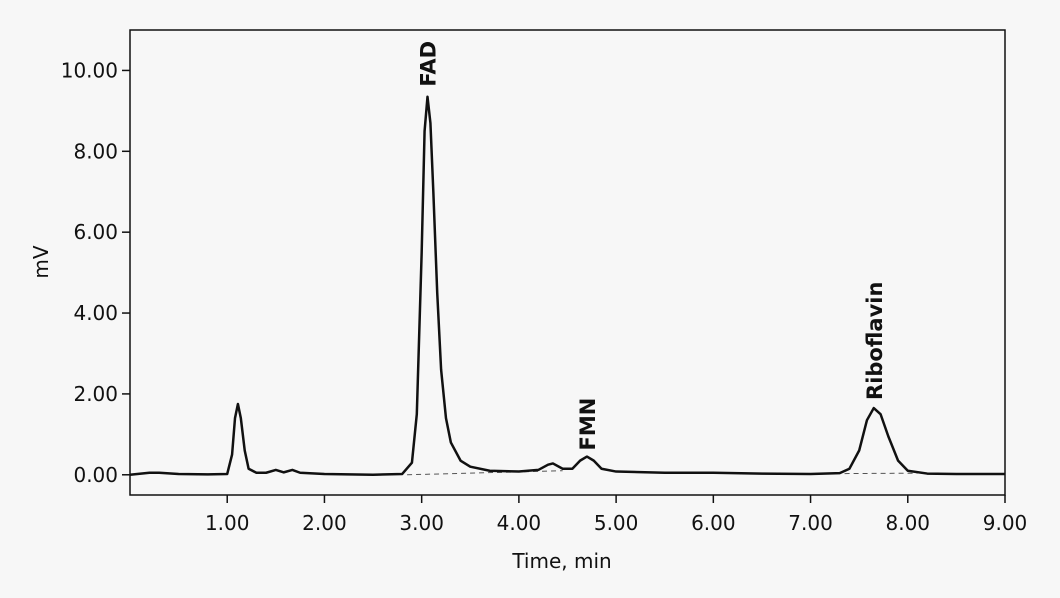 This screenshot has height=598, width=1060. What do you see at coordinates (227, 523) in the screenshot?
I see `x-tick-label: 1.00` at bounding box center [227, 523].